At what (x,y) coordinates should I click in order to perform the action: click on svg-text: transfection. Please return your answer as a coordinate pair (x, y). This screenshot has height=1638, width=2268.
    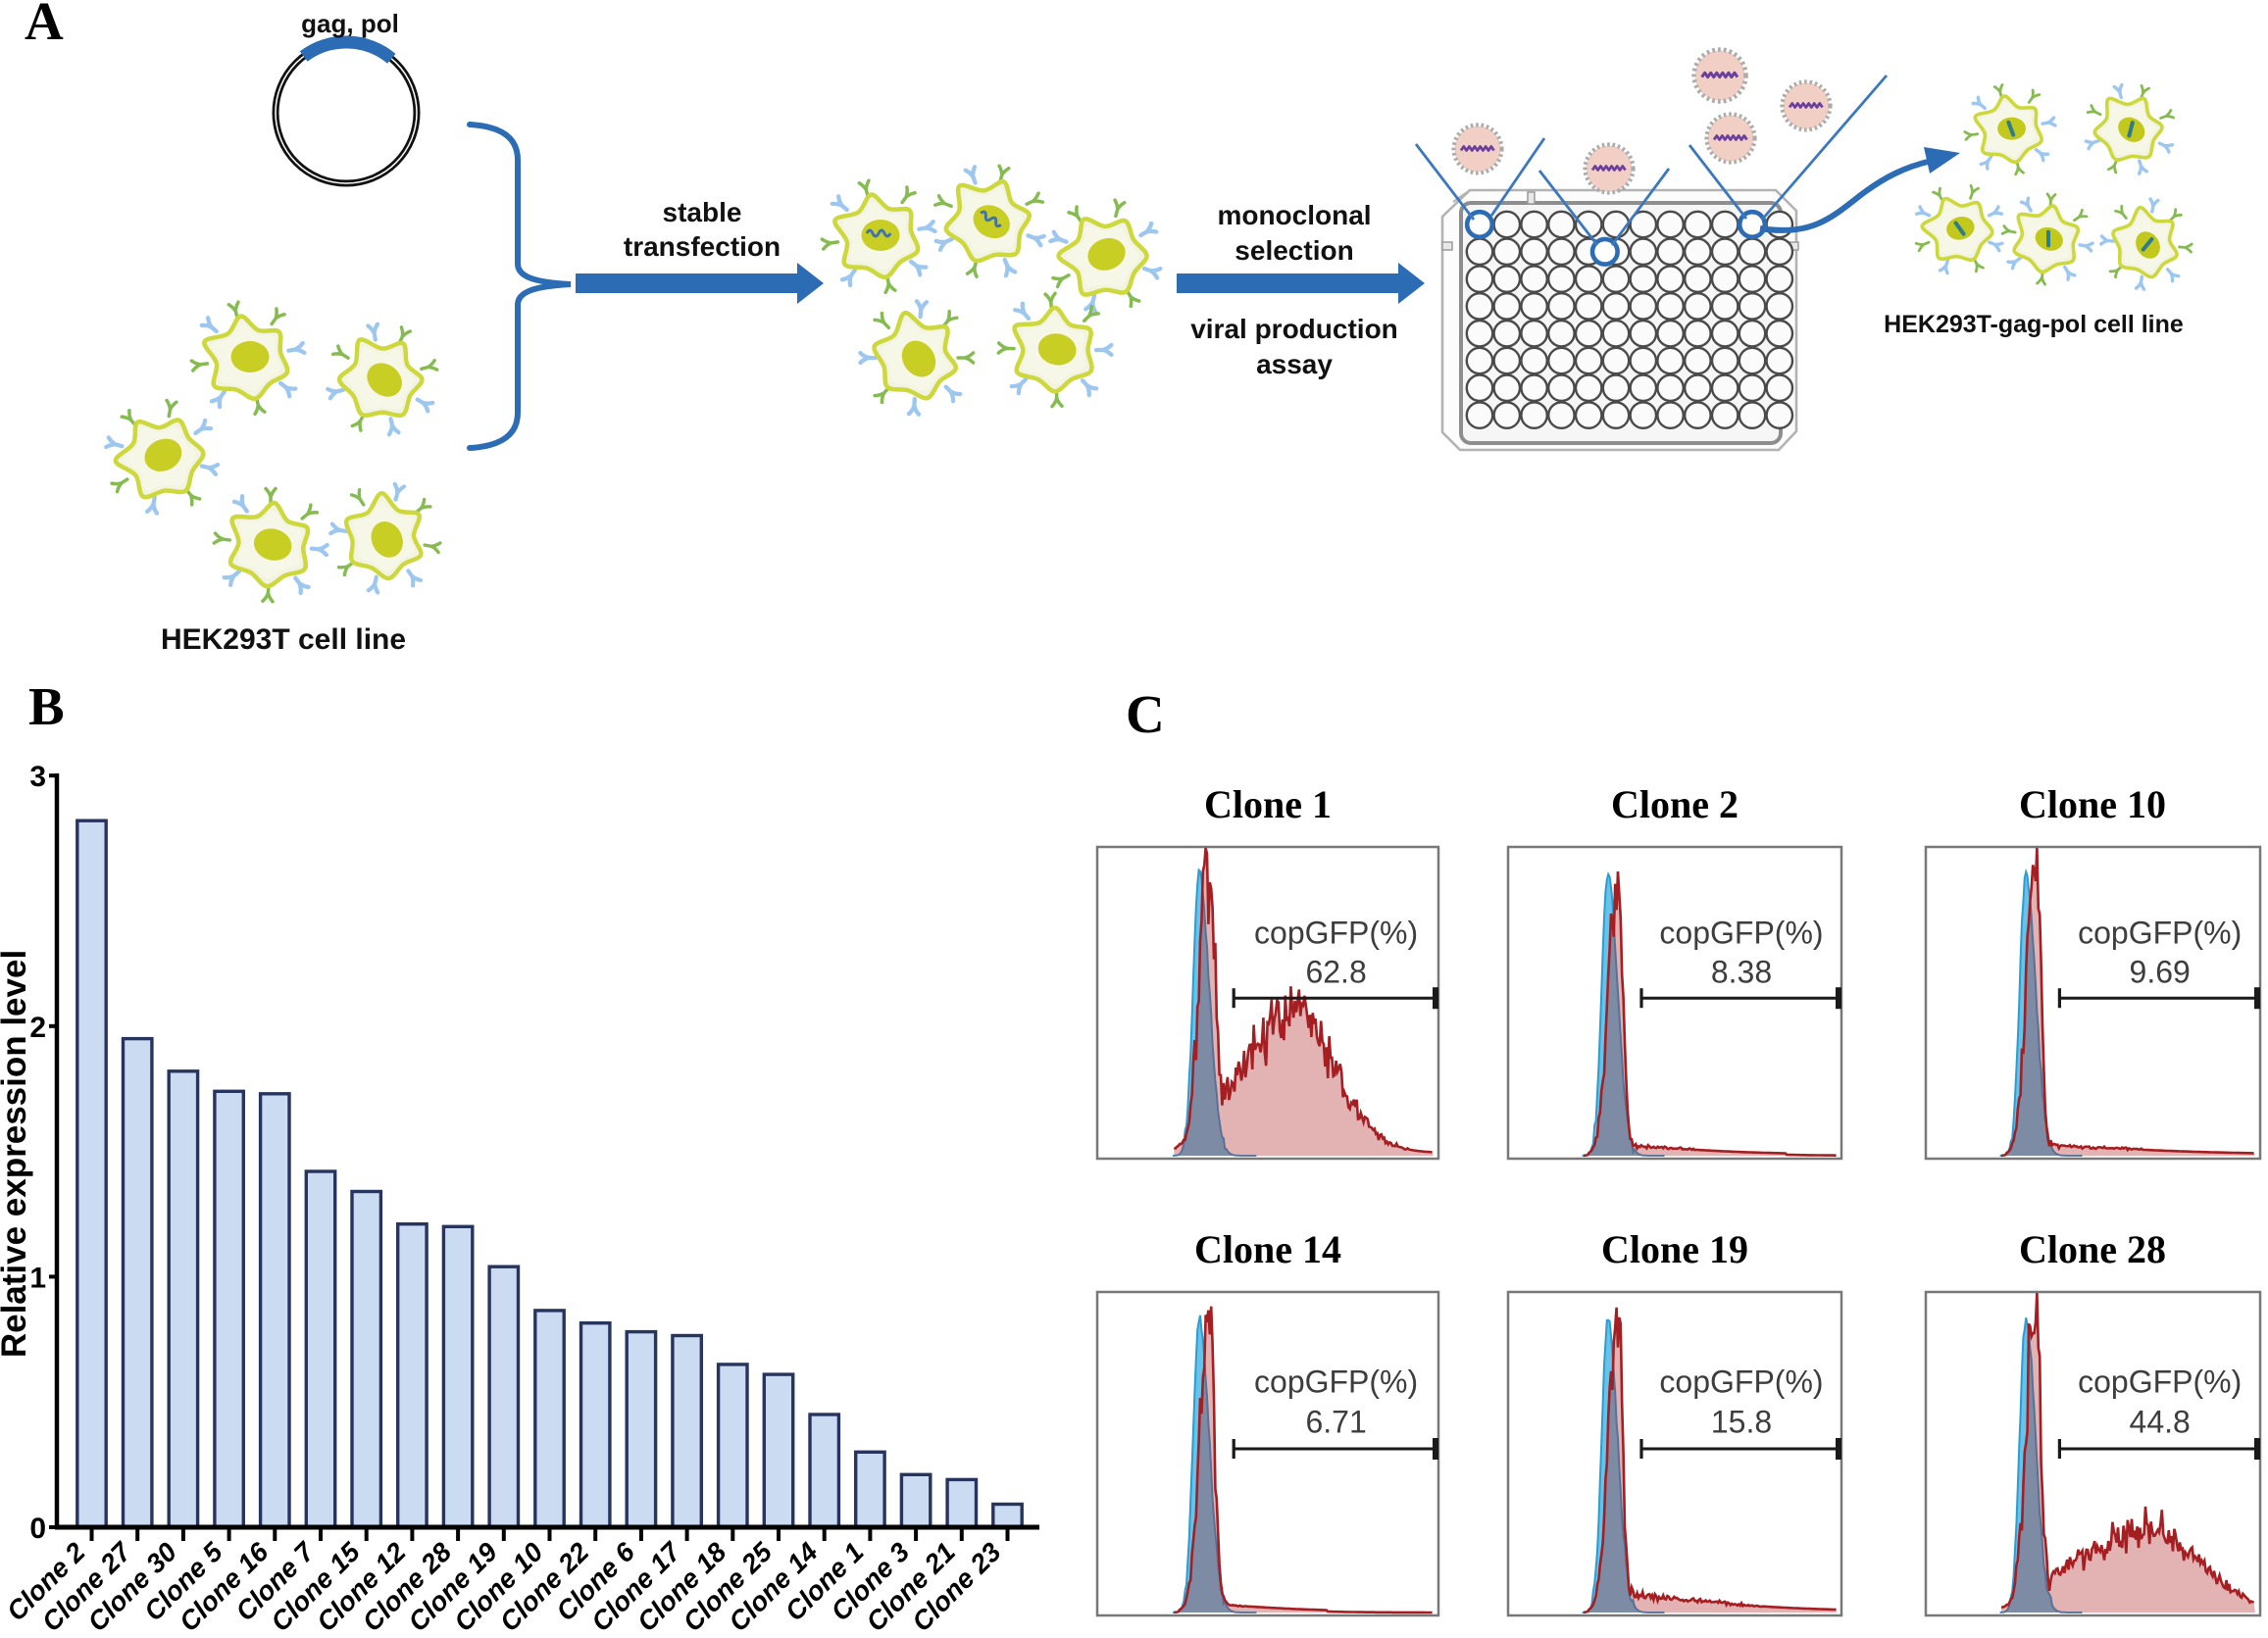
    Looking at the image, I should click on (702, 246).